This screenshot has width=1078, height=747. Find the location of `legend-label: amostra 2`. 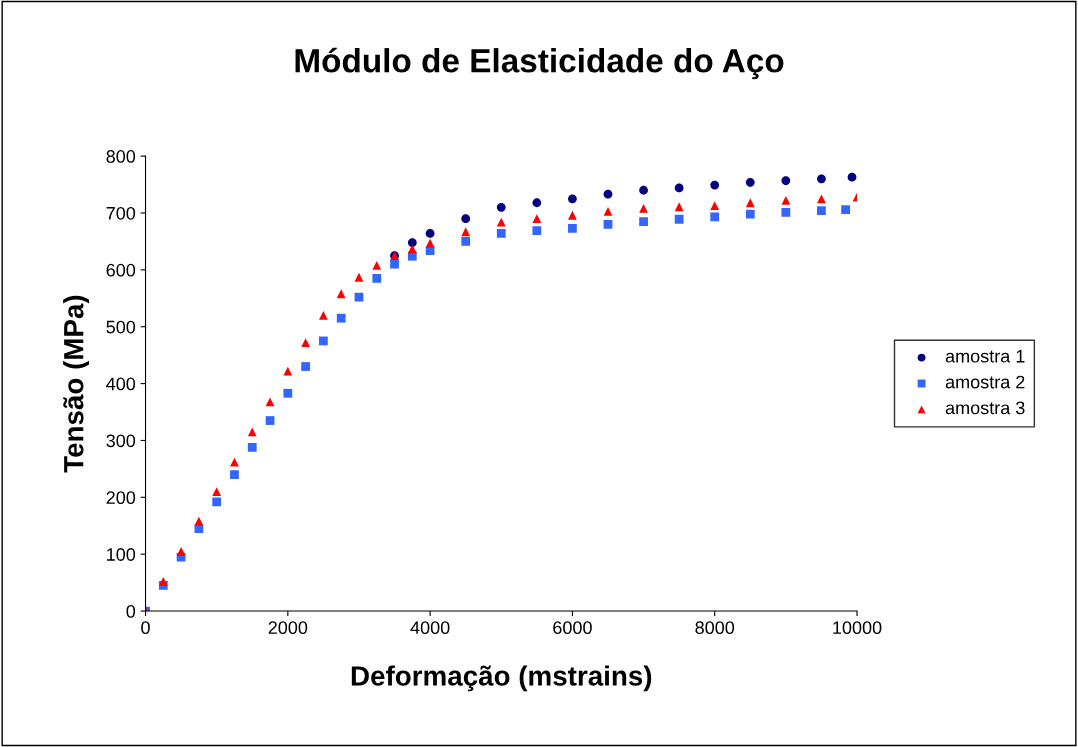

legend-label: amostra 2 is located at coordinates (985, 382).